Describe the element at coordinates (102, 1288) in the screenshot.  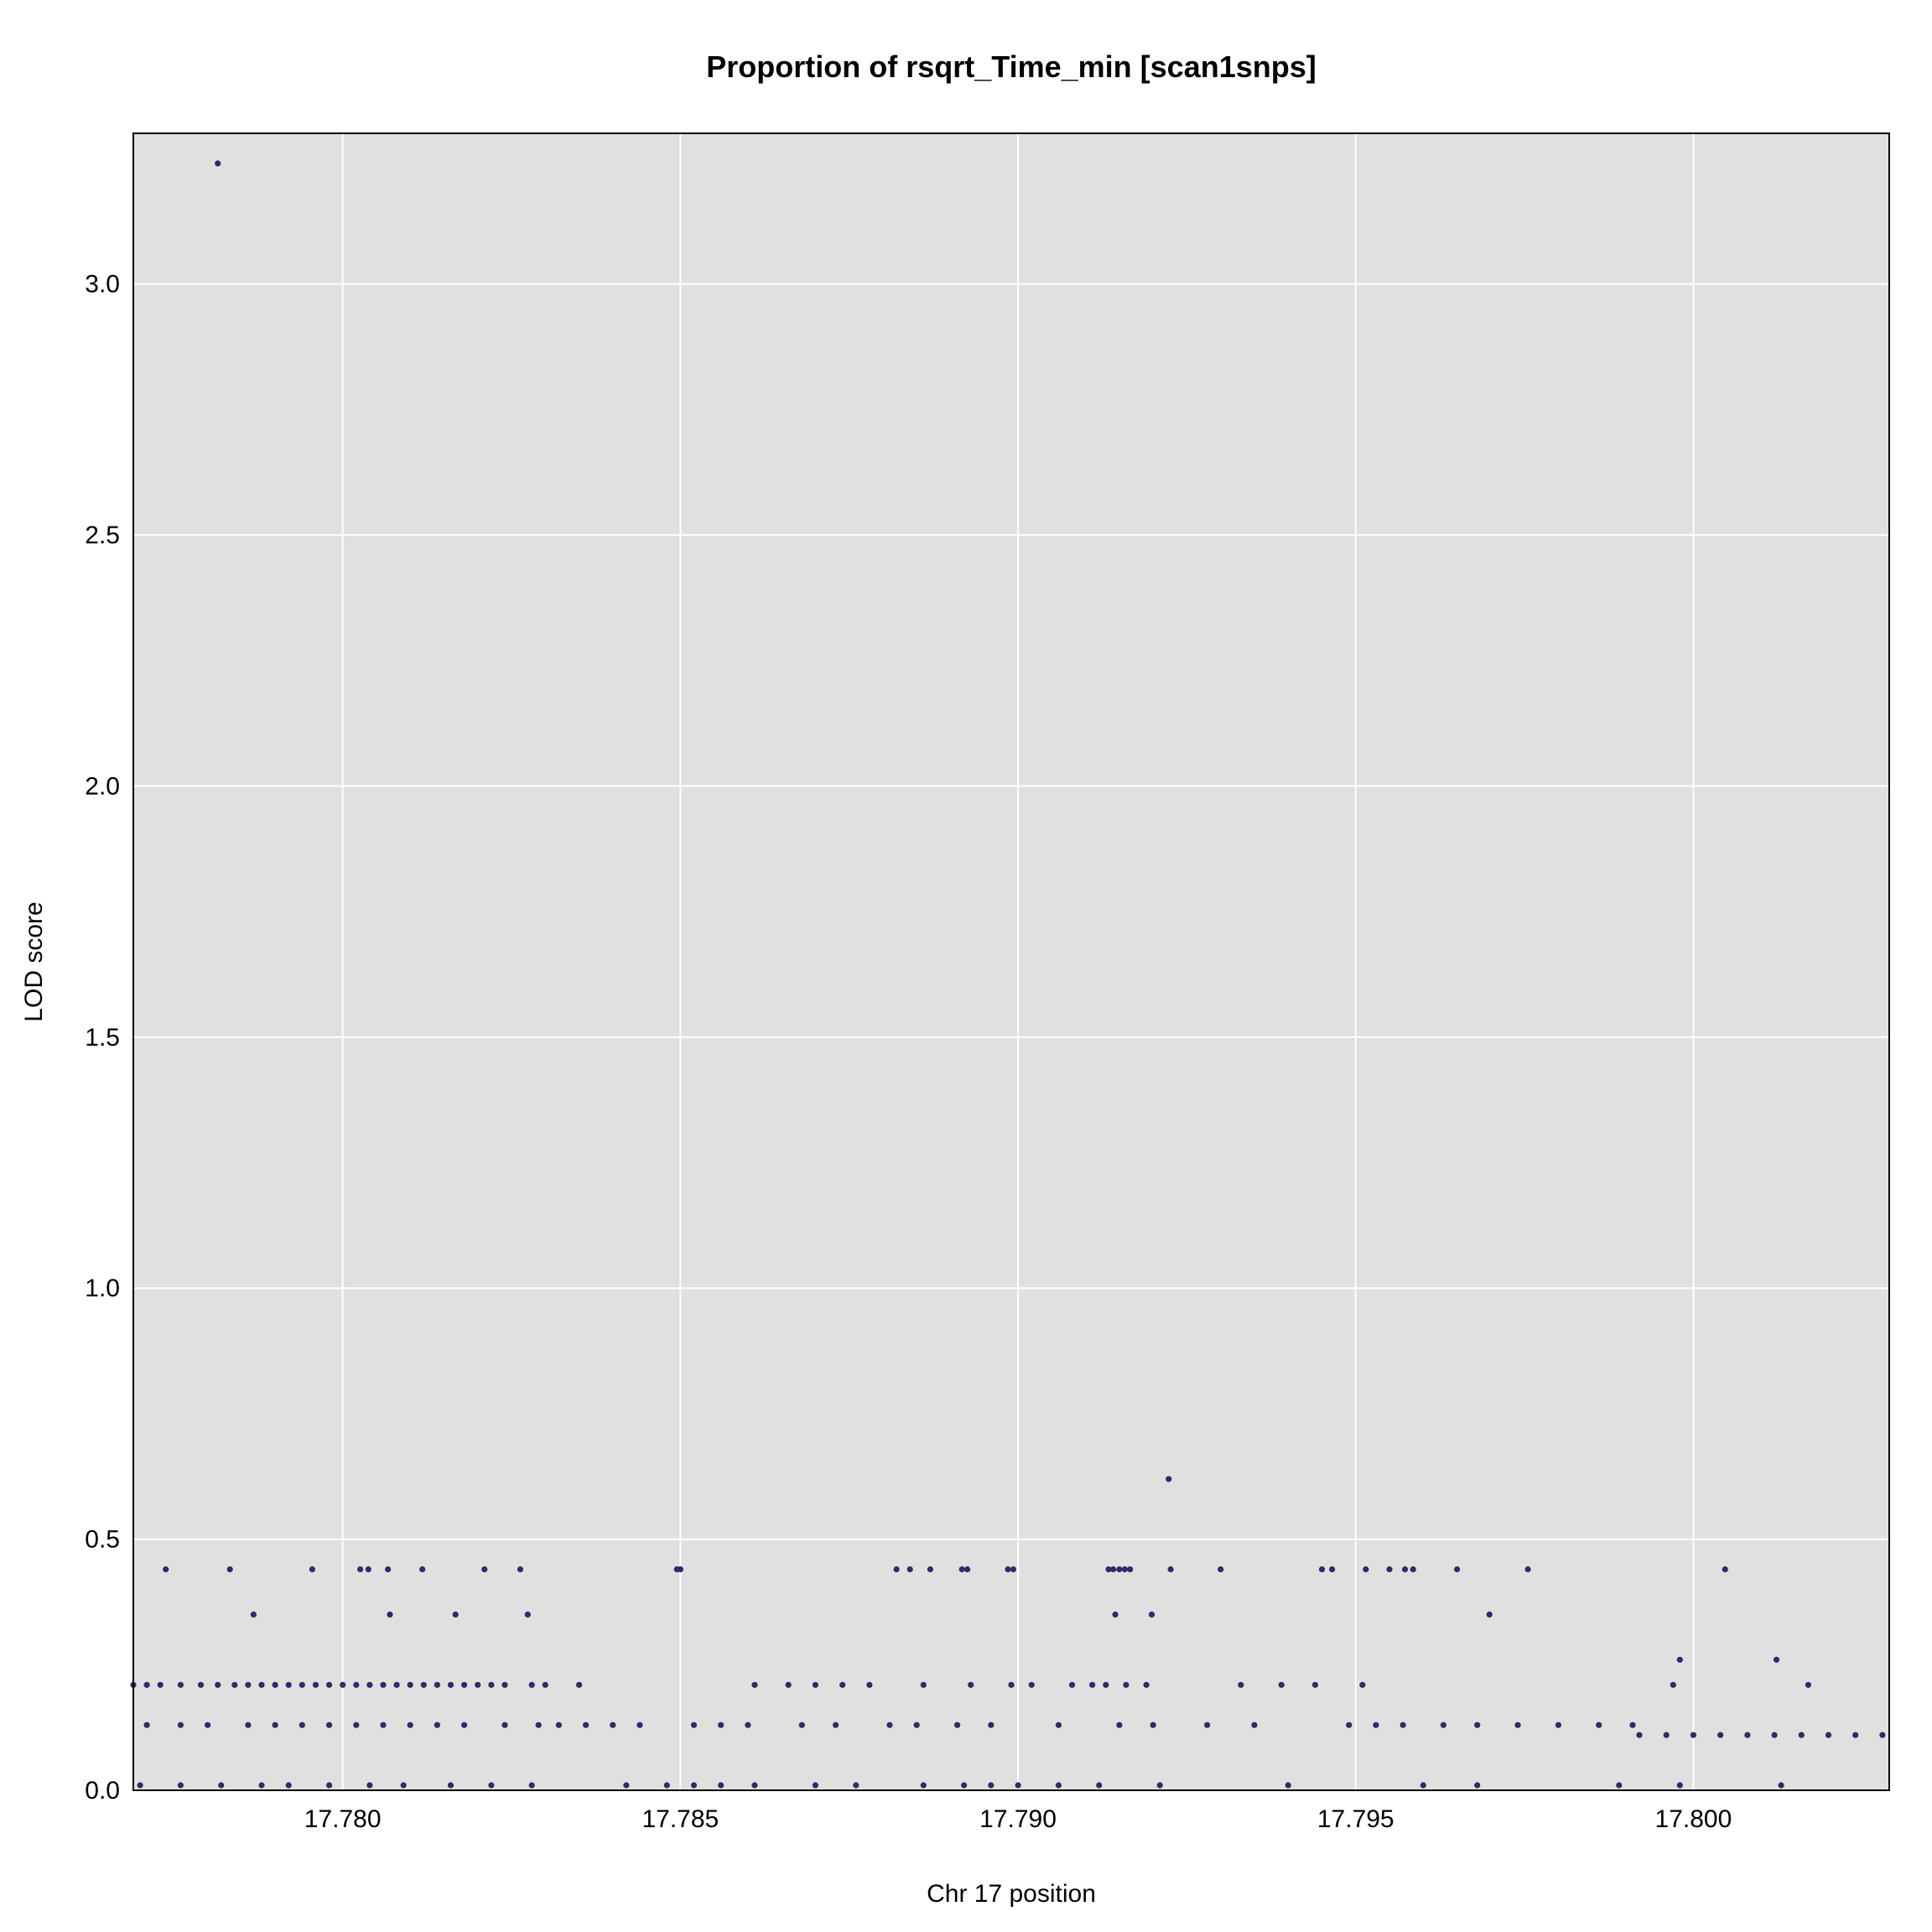
I see `y-tick-label: 1.0` at that location.